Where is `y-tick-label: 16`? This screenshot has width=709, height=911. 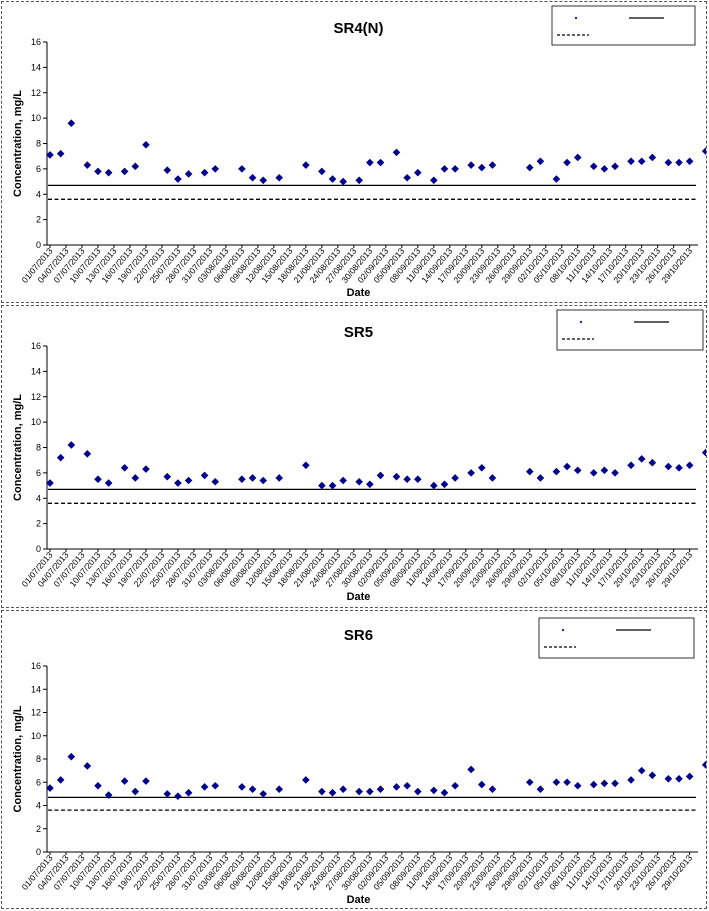 y-tick-label: 16 is located at coordinates (36, 346).